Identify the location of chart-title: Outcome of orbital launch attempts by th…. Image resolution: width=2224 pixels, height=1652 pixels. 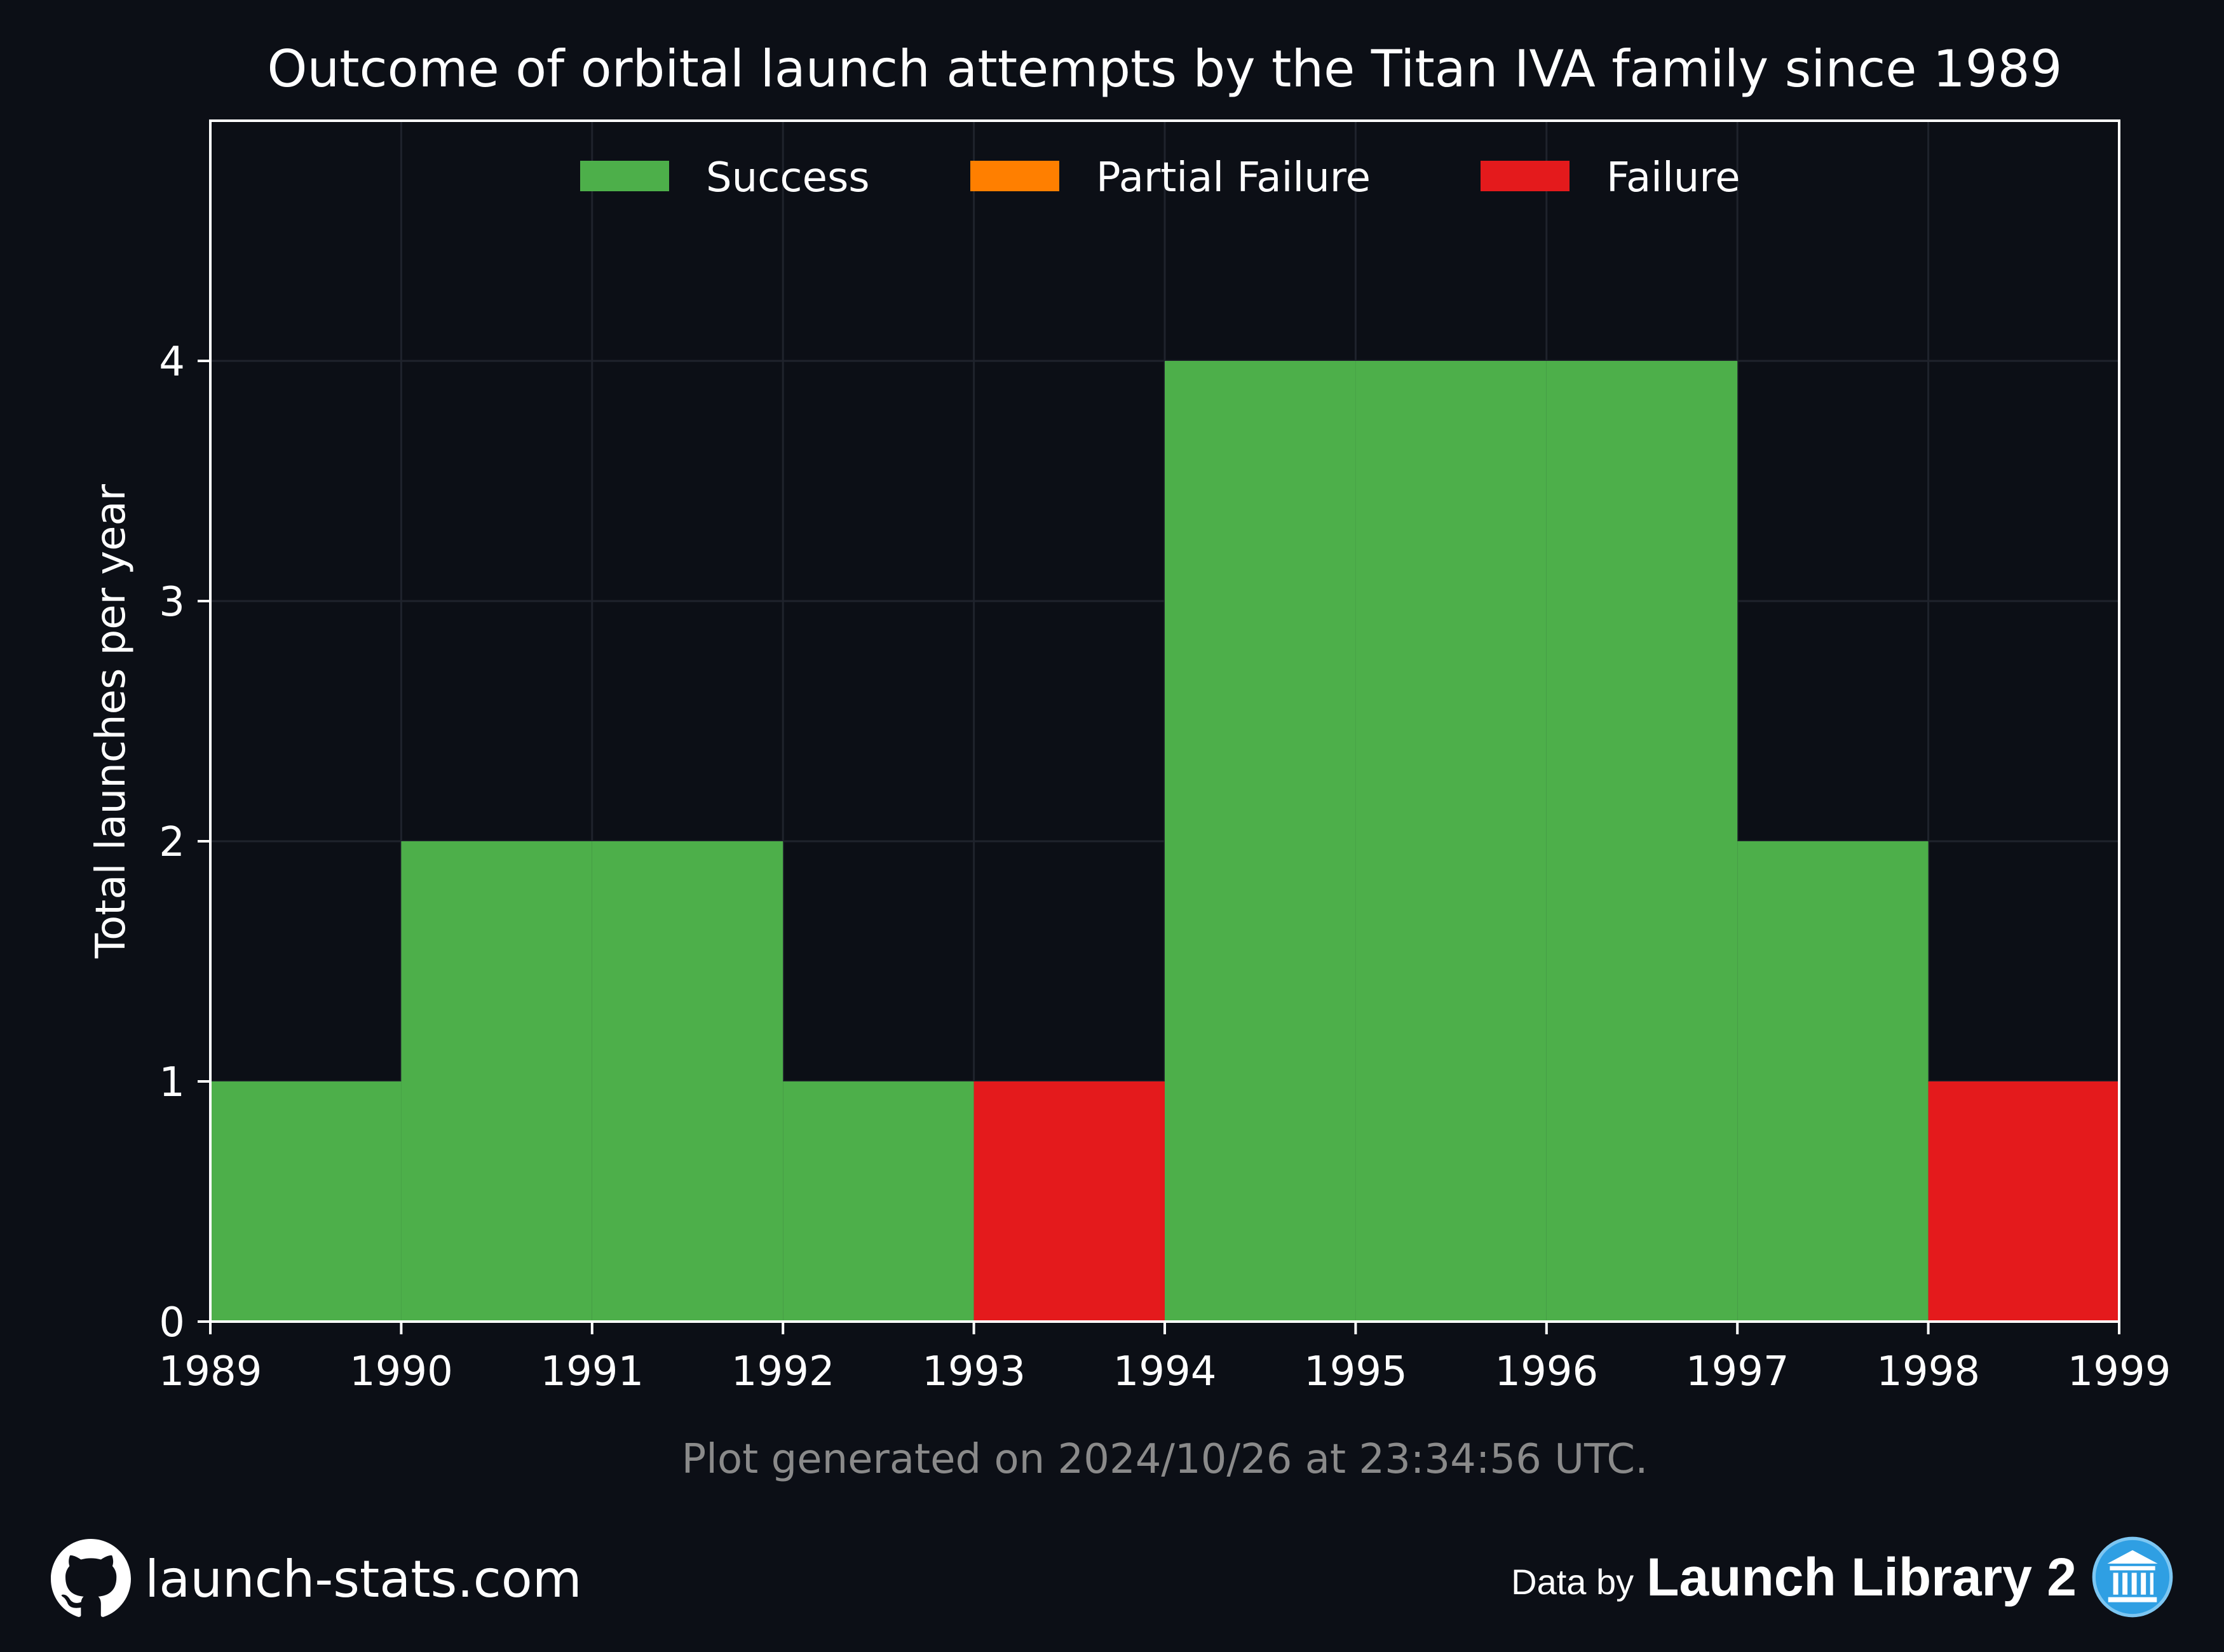
(1165, 68).